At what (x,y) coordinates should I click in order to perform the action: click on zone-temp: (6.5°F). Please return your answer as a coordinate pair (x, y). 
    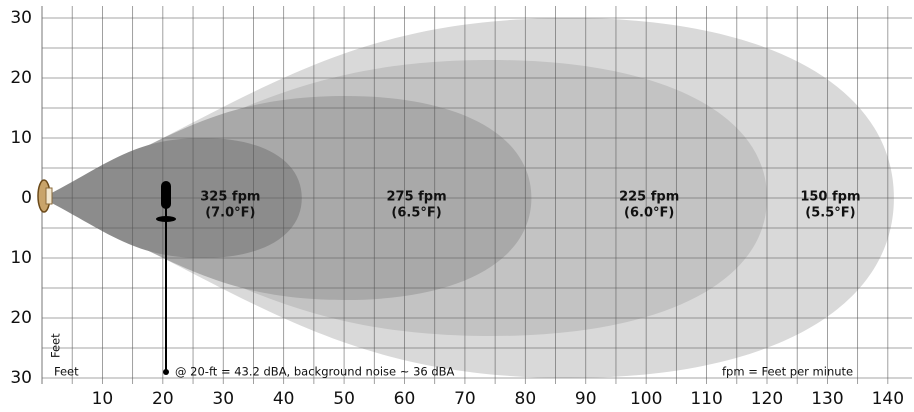
    Looking at the image, I should click on (416, 213).